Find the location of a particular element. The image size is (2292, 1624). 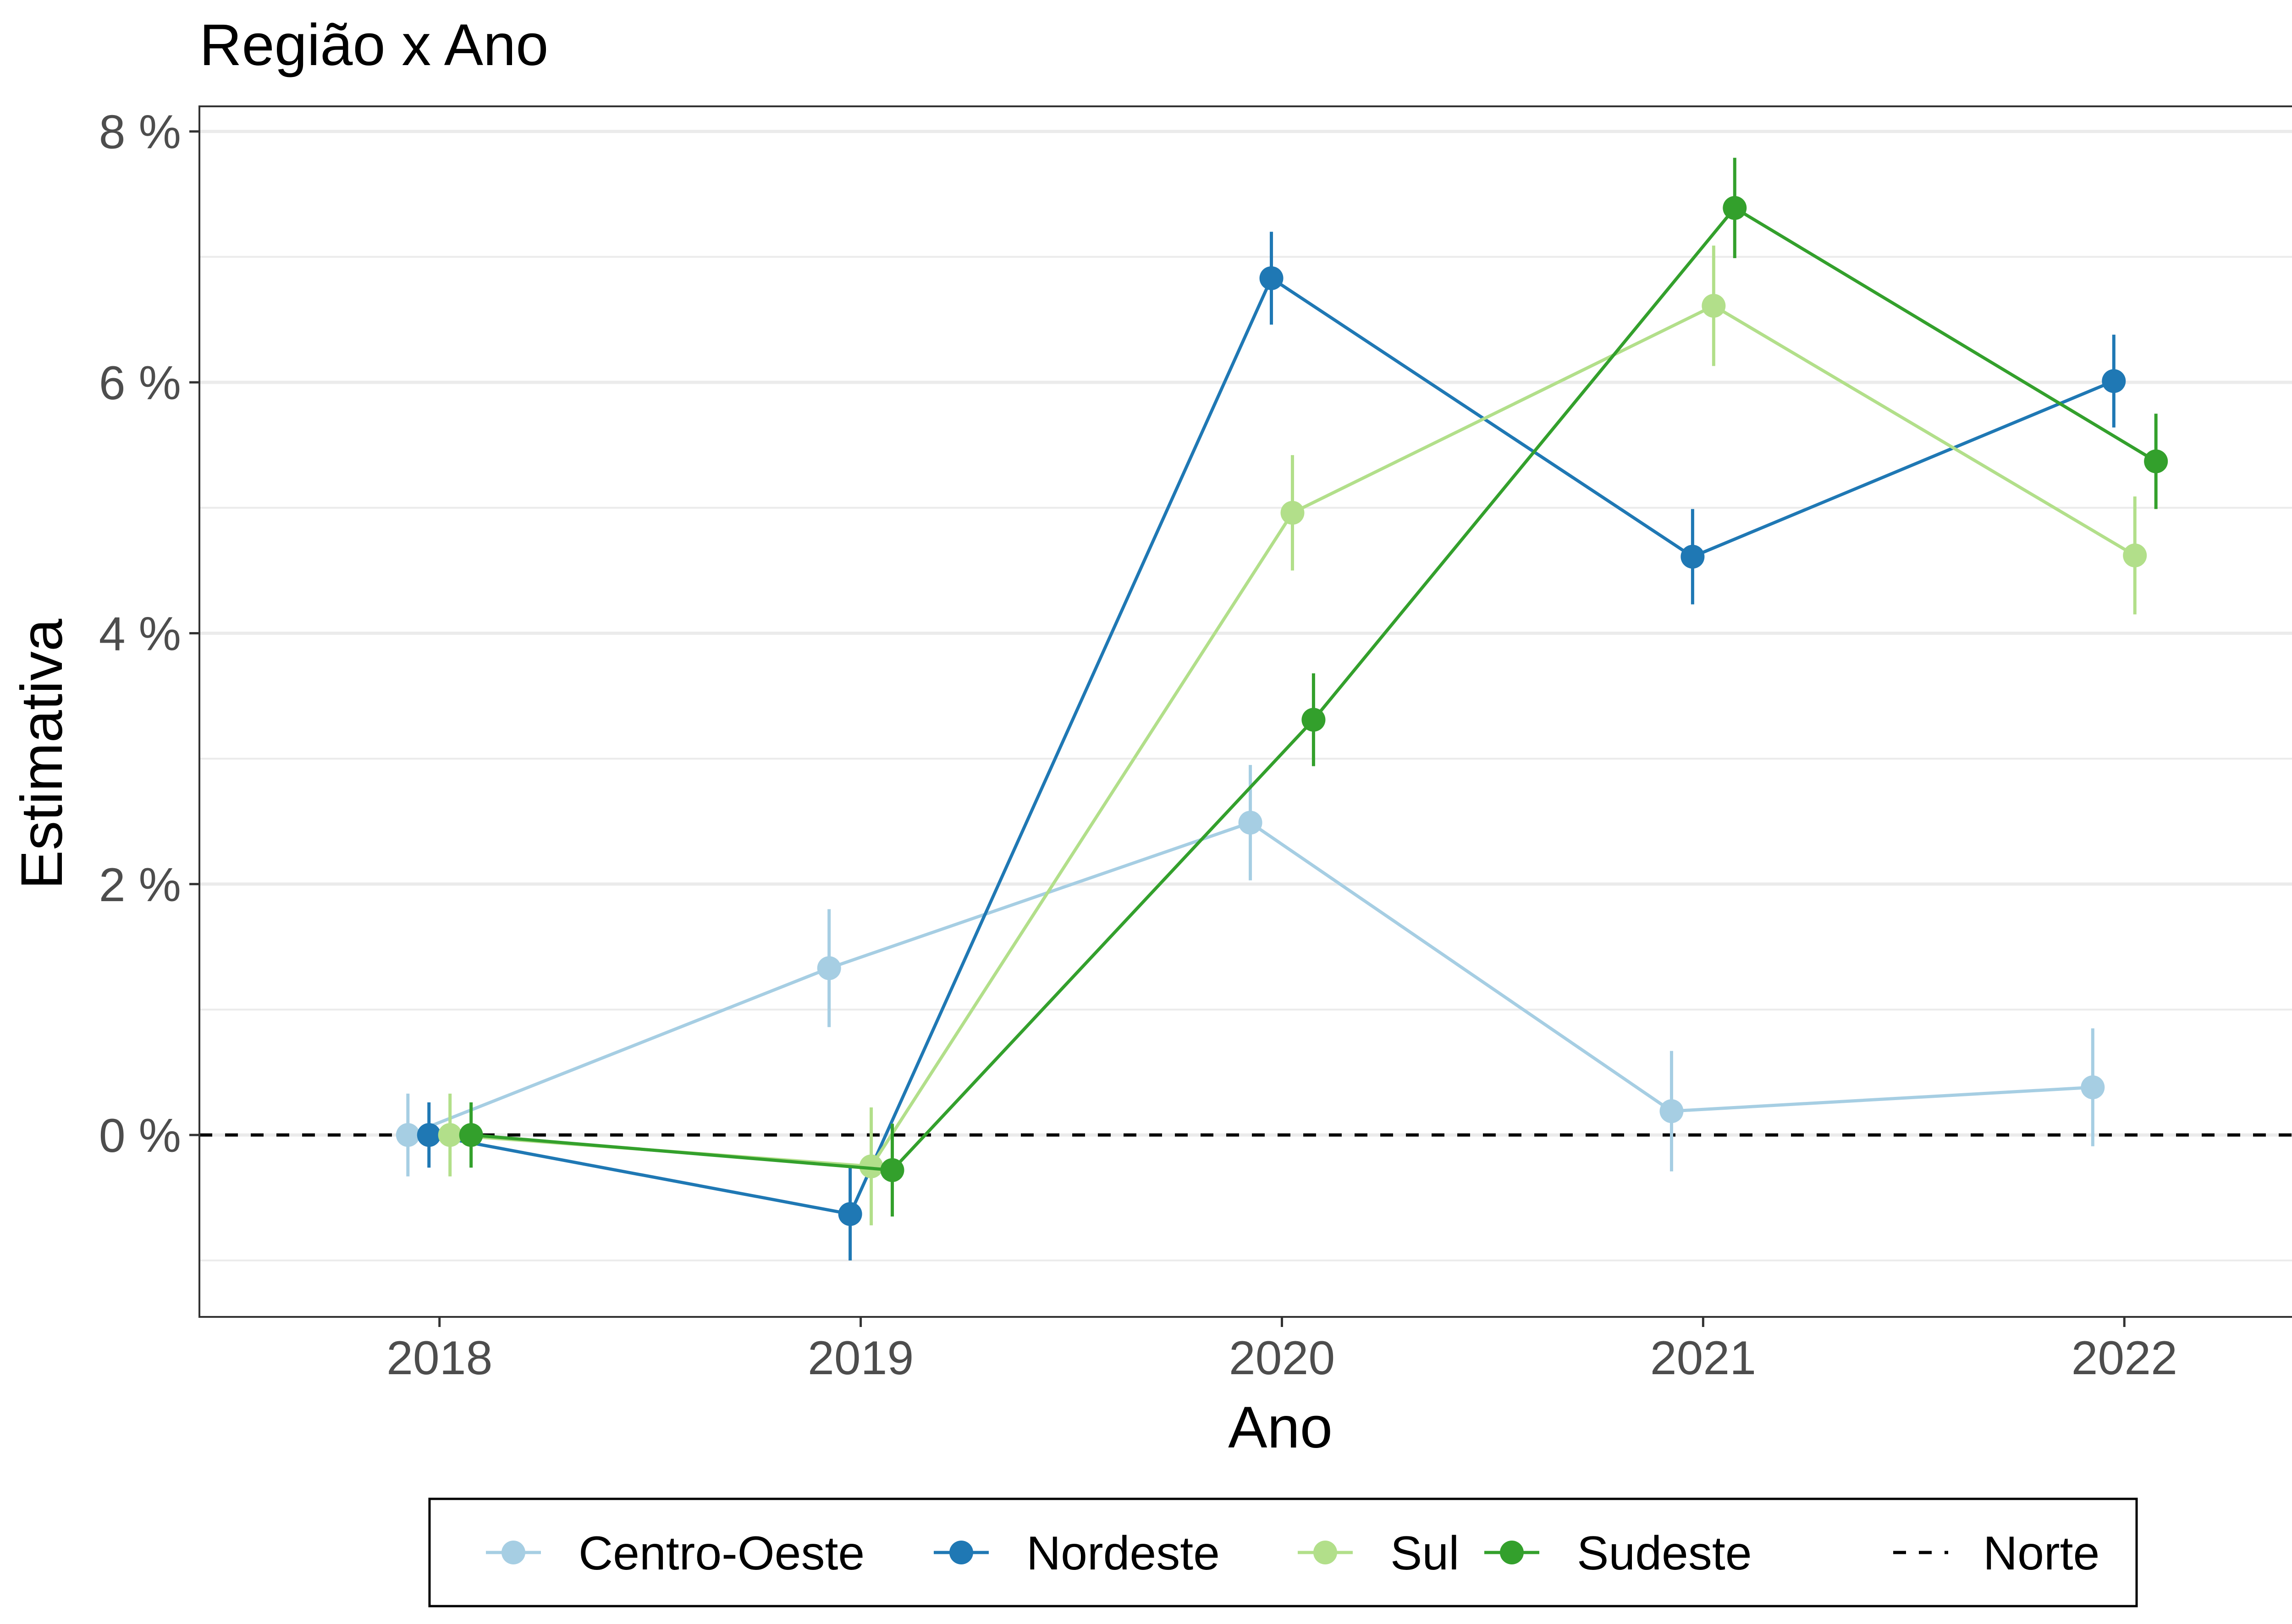

legend-box is located at coordinates (1283, 1552).